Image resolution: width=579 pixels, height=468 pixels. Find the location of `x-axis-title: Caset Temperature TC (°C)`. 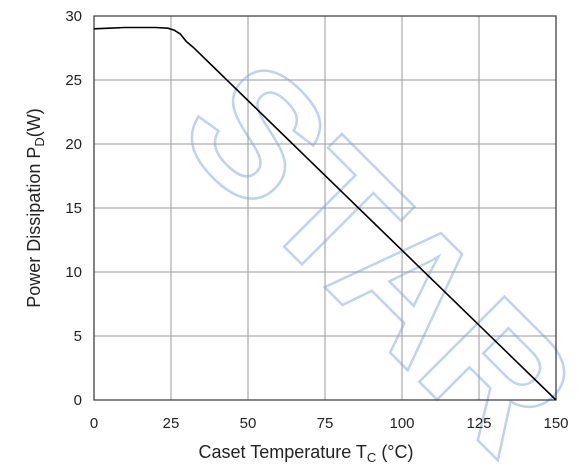

x-axis-title: Caset Temperature TC (°C) is located at coordinates (306, 453).